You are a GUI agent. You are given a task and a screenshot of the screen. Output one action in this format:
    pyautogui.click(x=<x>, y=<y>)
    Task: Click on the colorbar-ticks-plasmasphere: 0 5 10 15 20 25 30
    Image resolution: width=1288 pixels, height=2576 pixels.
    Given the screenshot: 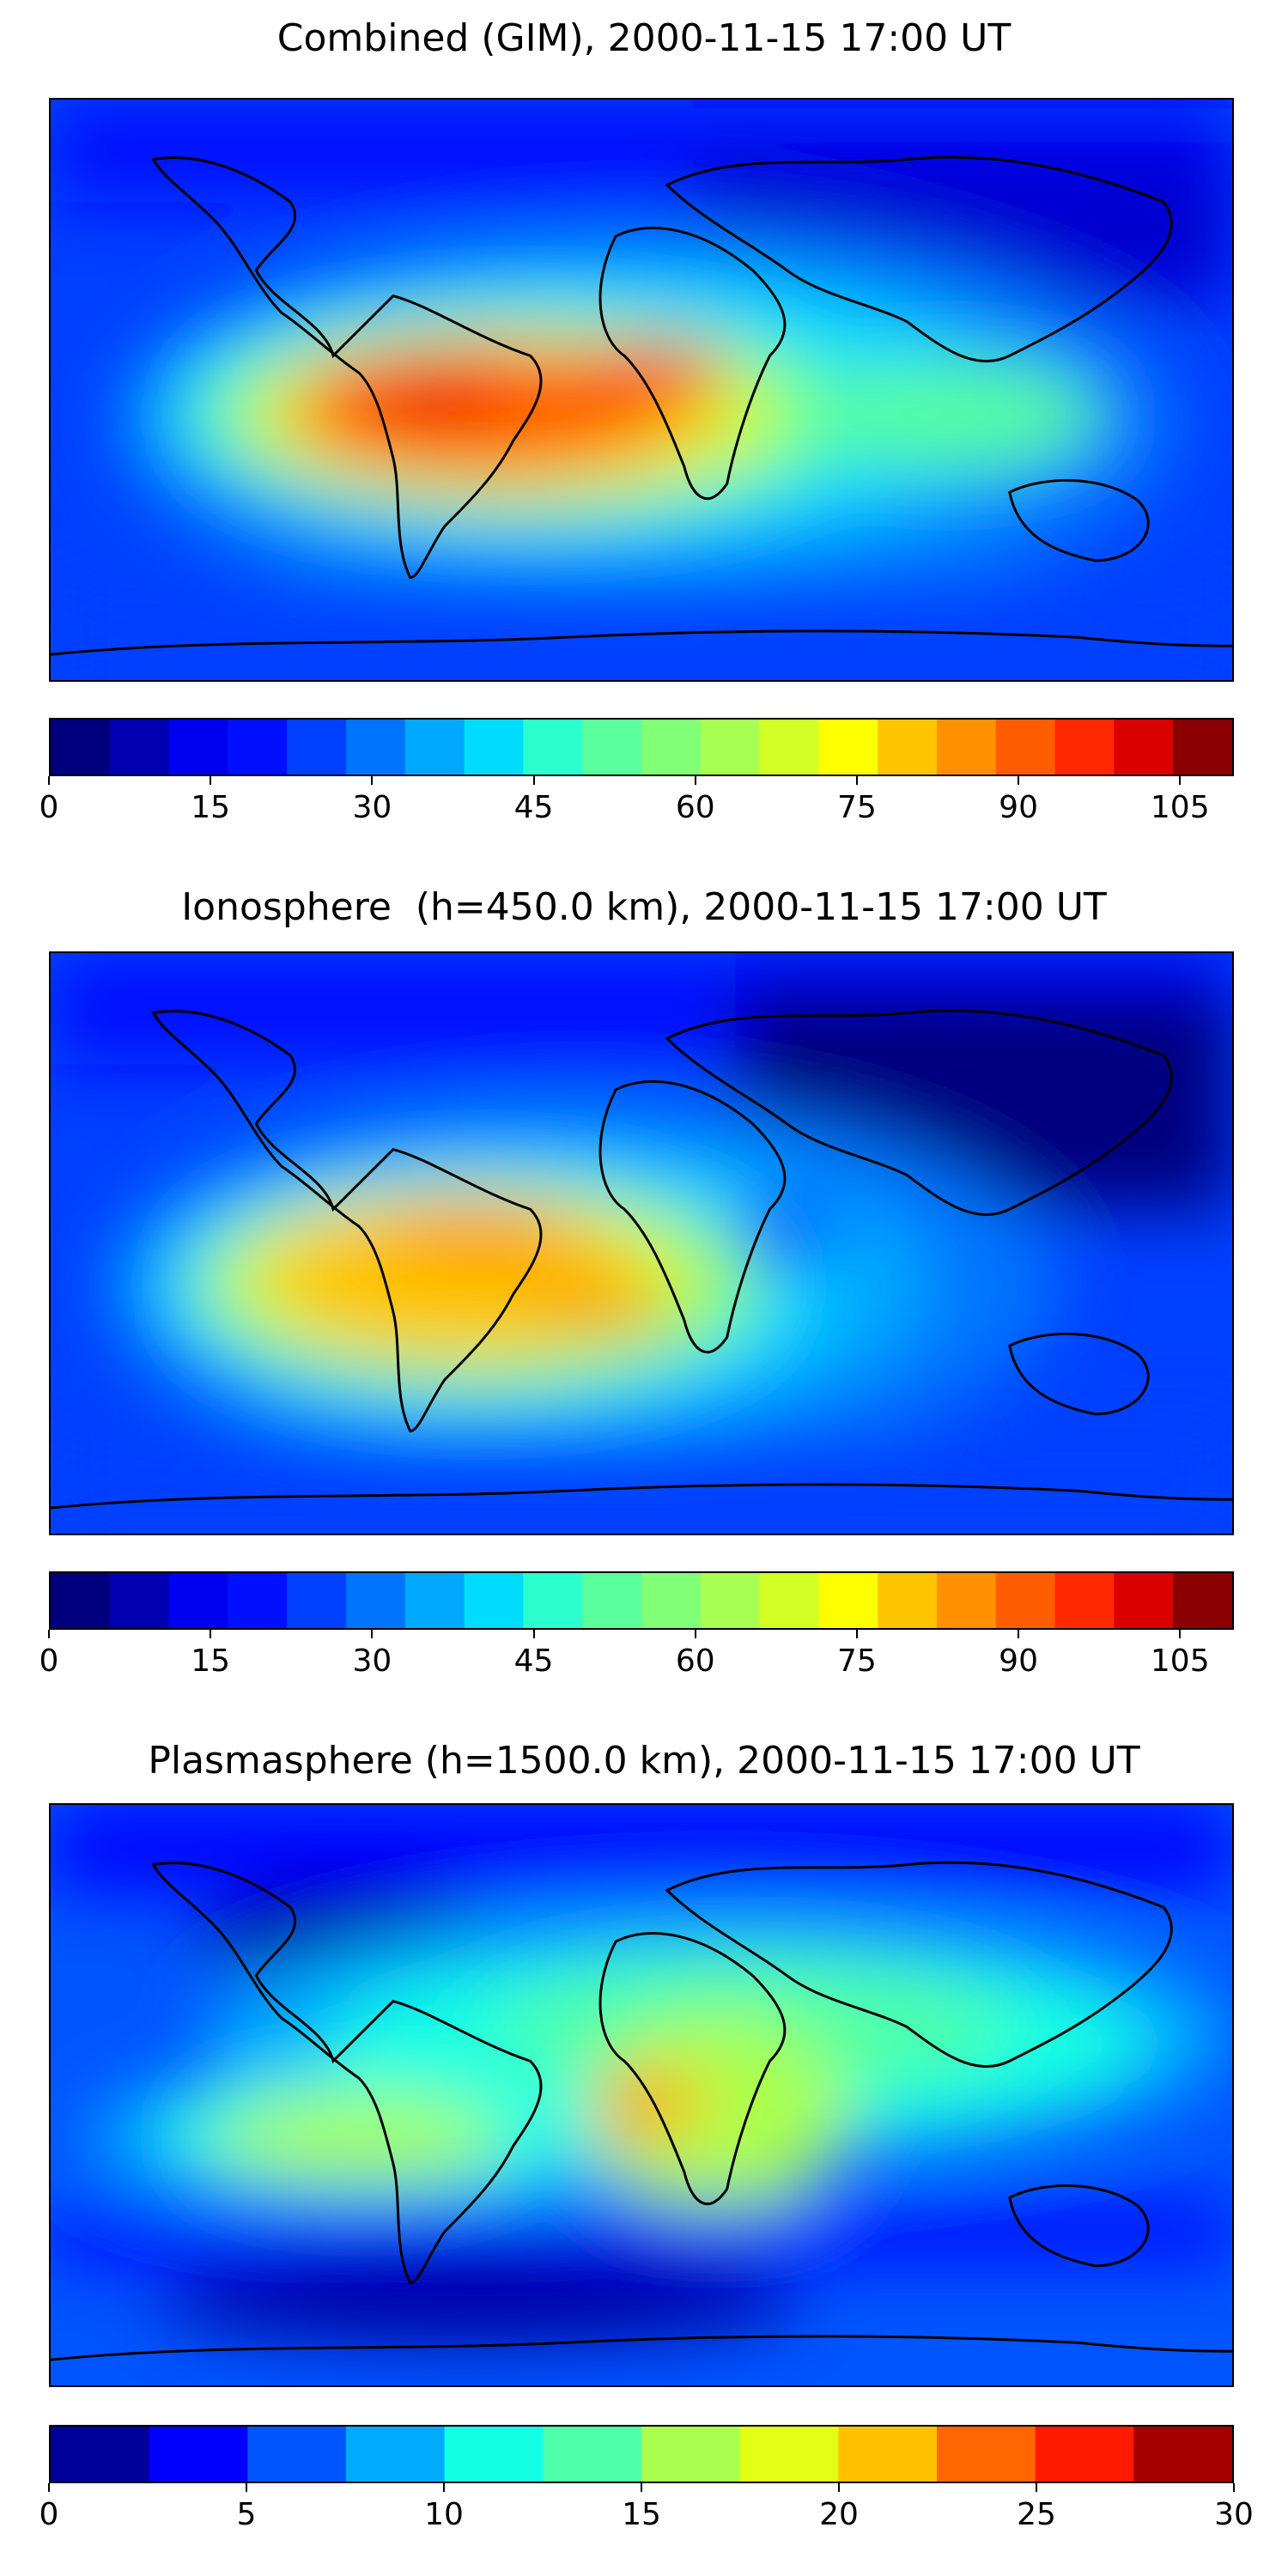 What is the action you would take?
    pyautogui.click(x=647, y=2509)
    